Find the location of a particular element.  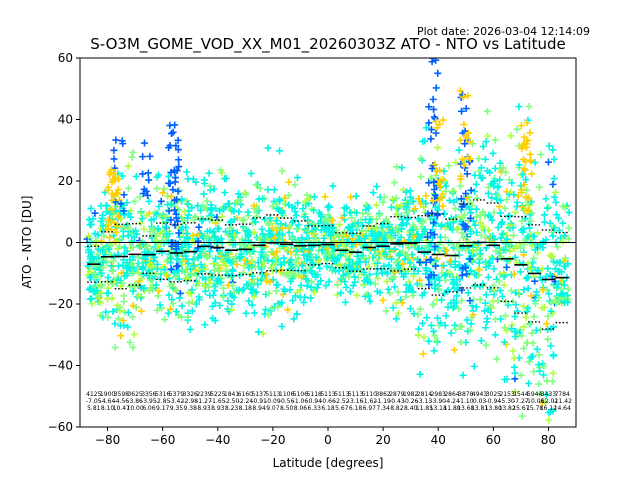

bin-mean-label: -1.65 is located at coordinates (218, 401).